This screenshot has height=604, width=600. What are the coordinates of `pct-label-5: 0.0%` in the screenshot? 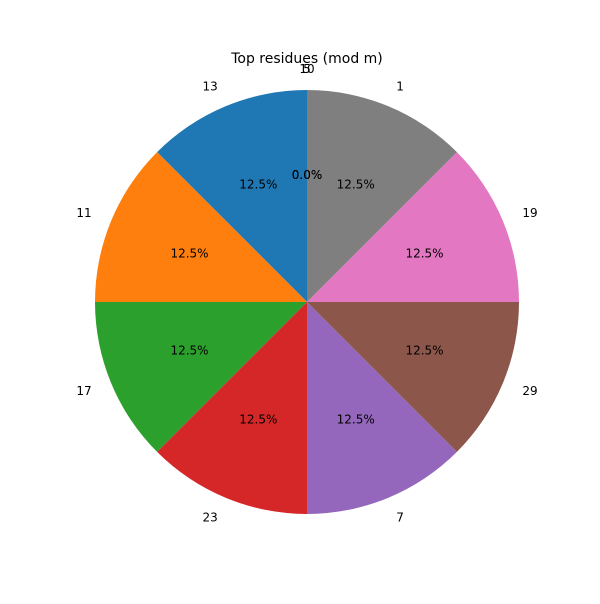 It's located at (307, 175).